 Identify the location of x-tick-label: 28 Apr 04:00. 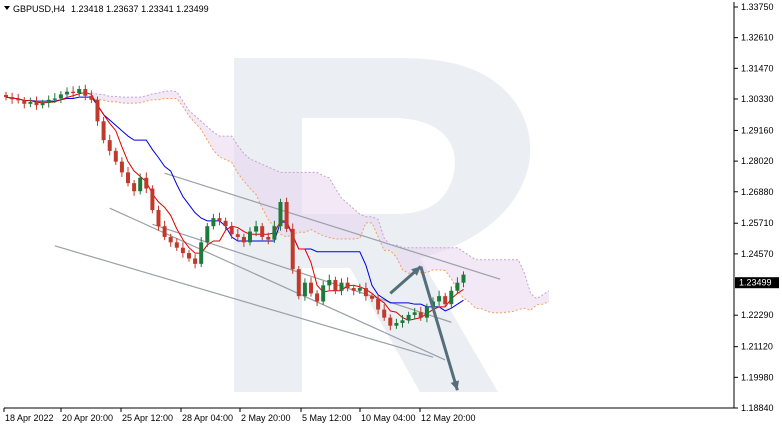
(207, 418).